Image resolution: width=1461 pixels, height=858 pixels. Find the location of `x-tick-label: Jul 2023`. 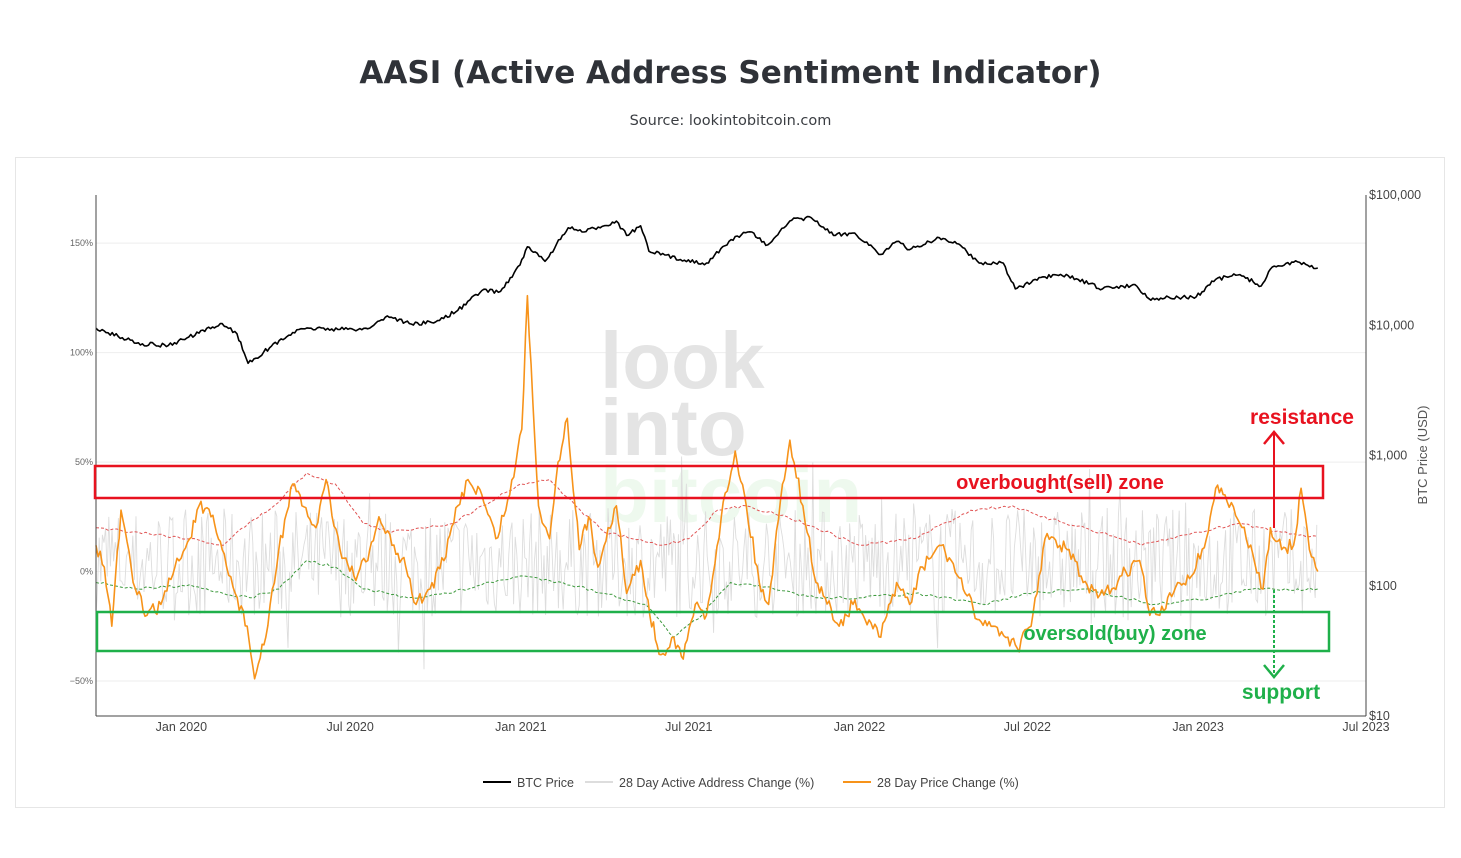

x-tick-label: Jul 2023 is located at coordinates (1365, 727).